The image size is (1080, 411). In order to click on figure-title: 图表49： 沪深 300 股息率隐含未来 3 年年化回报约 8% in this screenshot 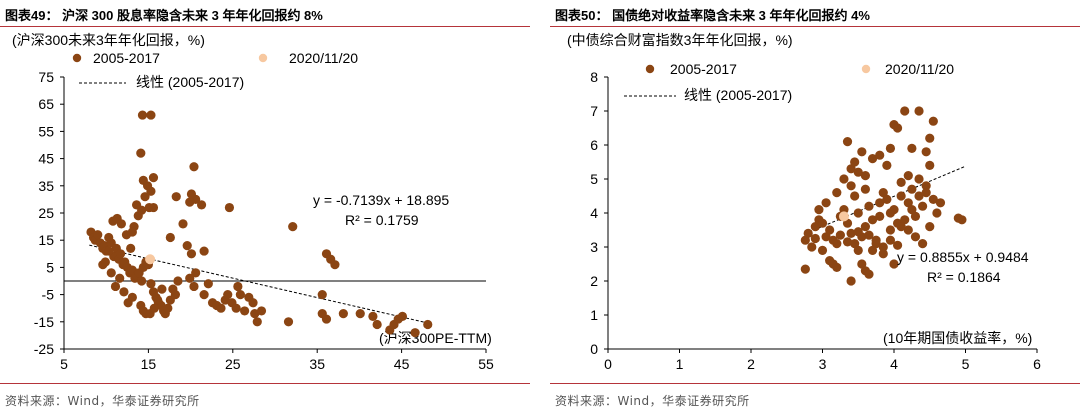, I will do `click(164, 15)`.